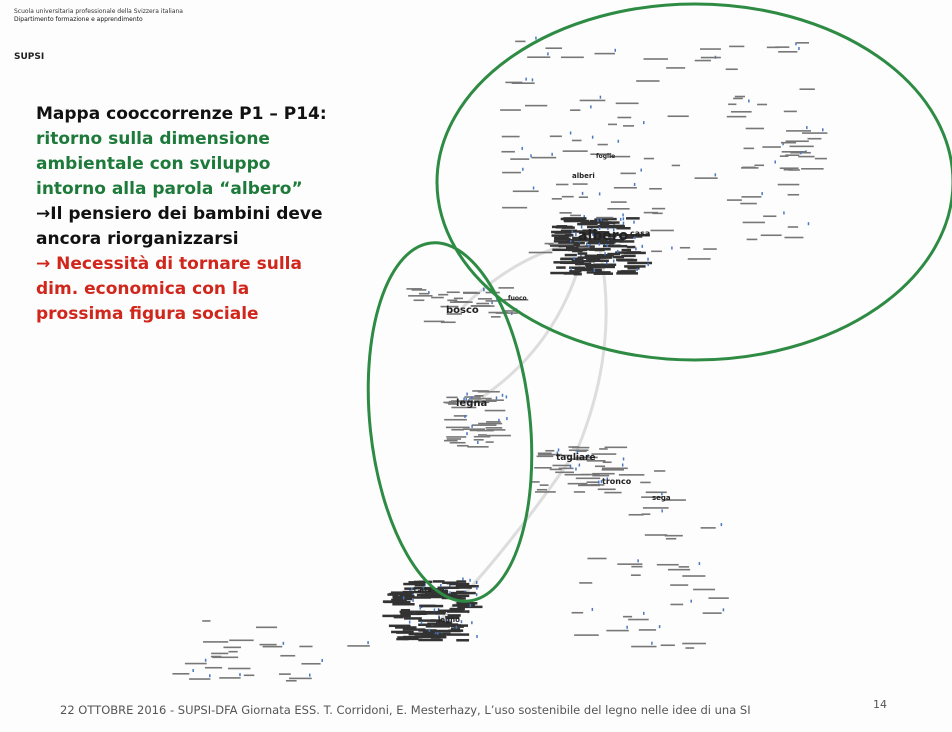 This screenshot has height=732, width=952. What do you see at coordinates (528, 325) in the screenshot?
I see `edge` at bounding box center [528, 325].